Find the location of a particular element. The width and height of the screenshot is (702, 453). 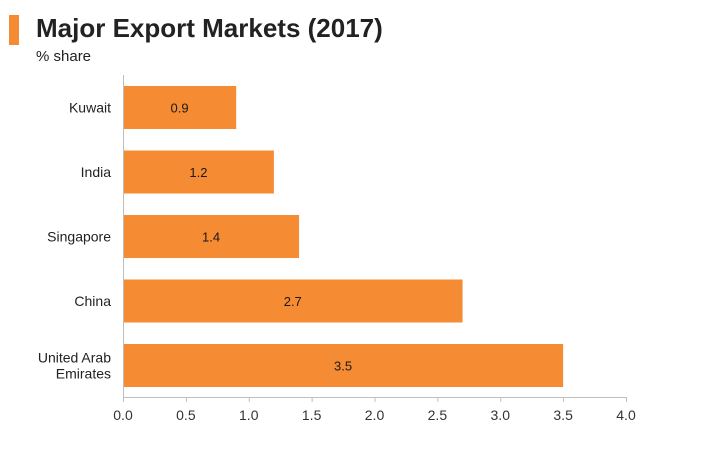

x-tick-label: 2.5 is located at coordinates (438, 415).